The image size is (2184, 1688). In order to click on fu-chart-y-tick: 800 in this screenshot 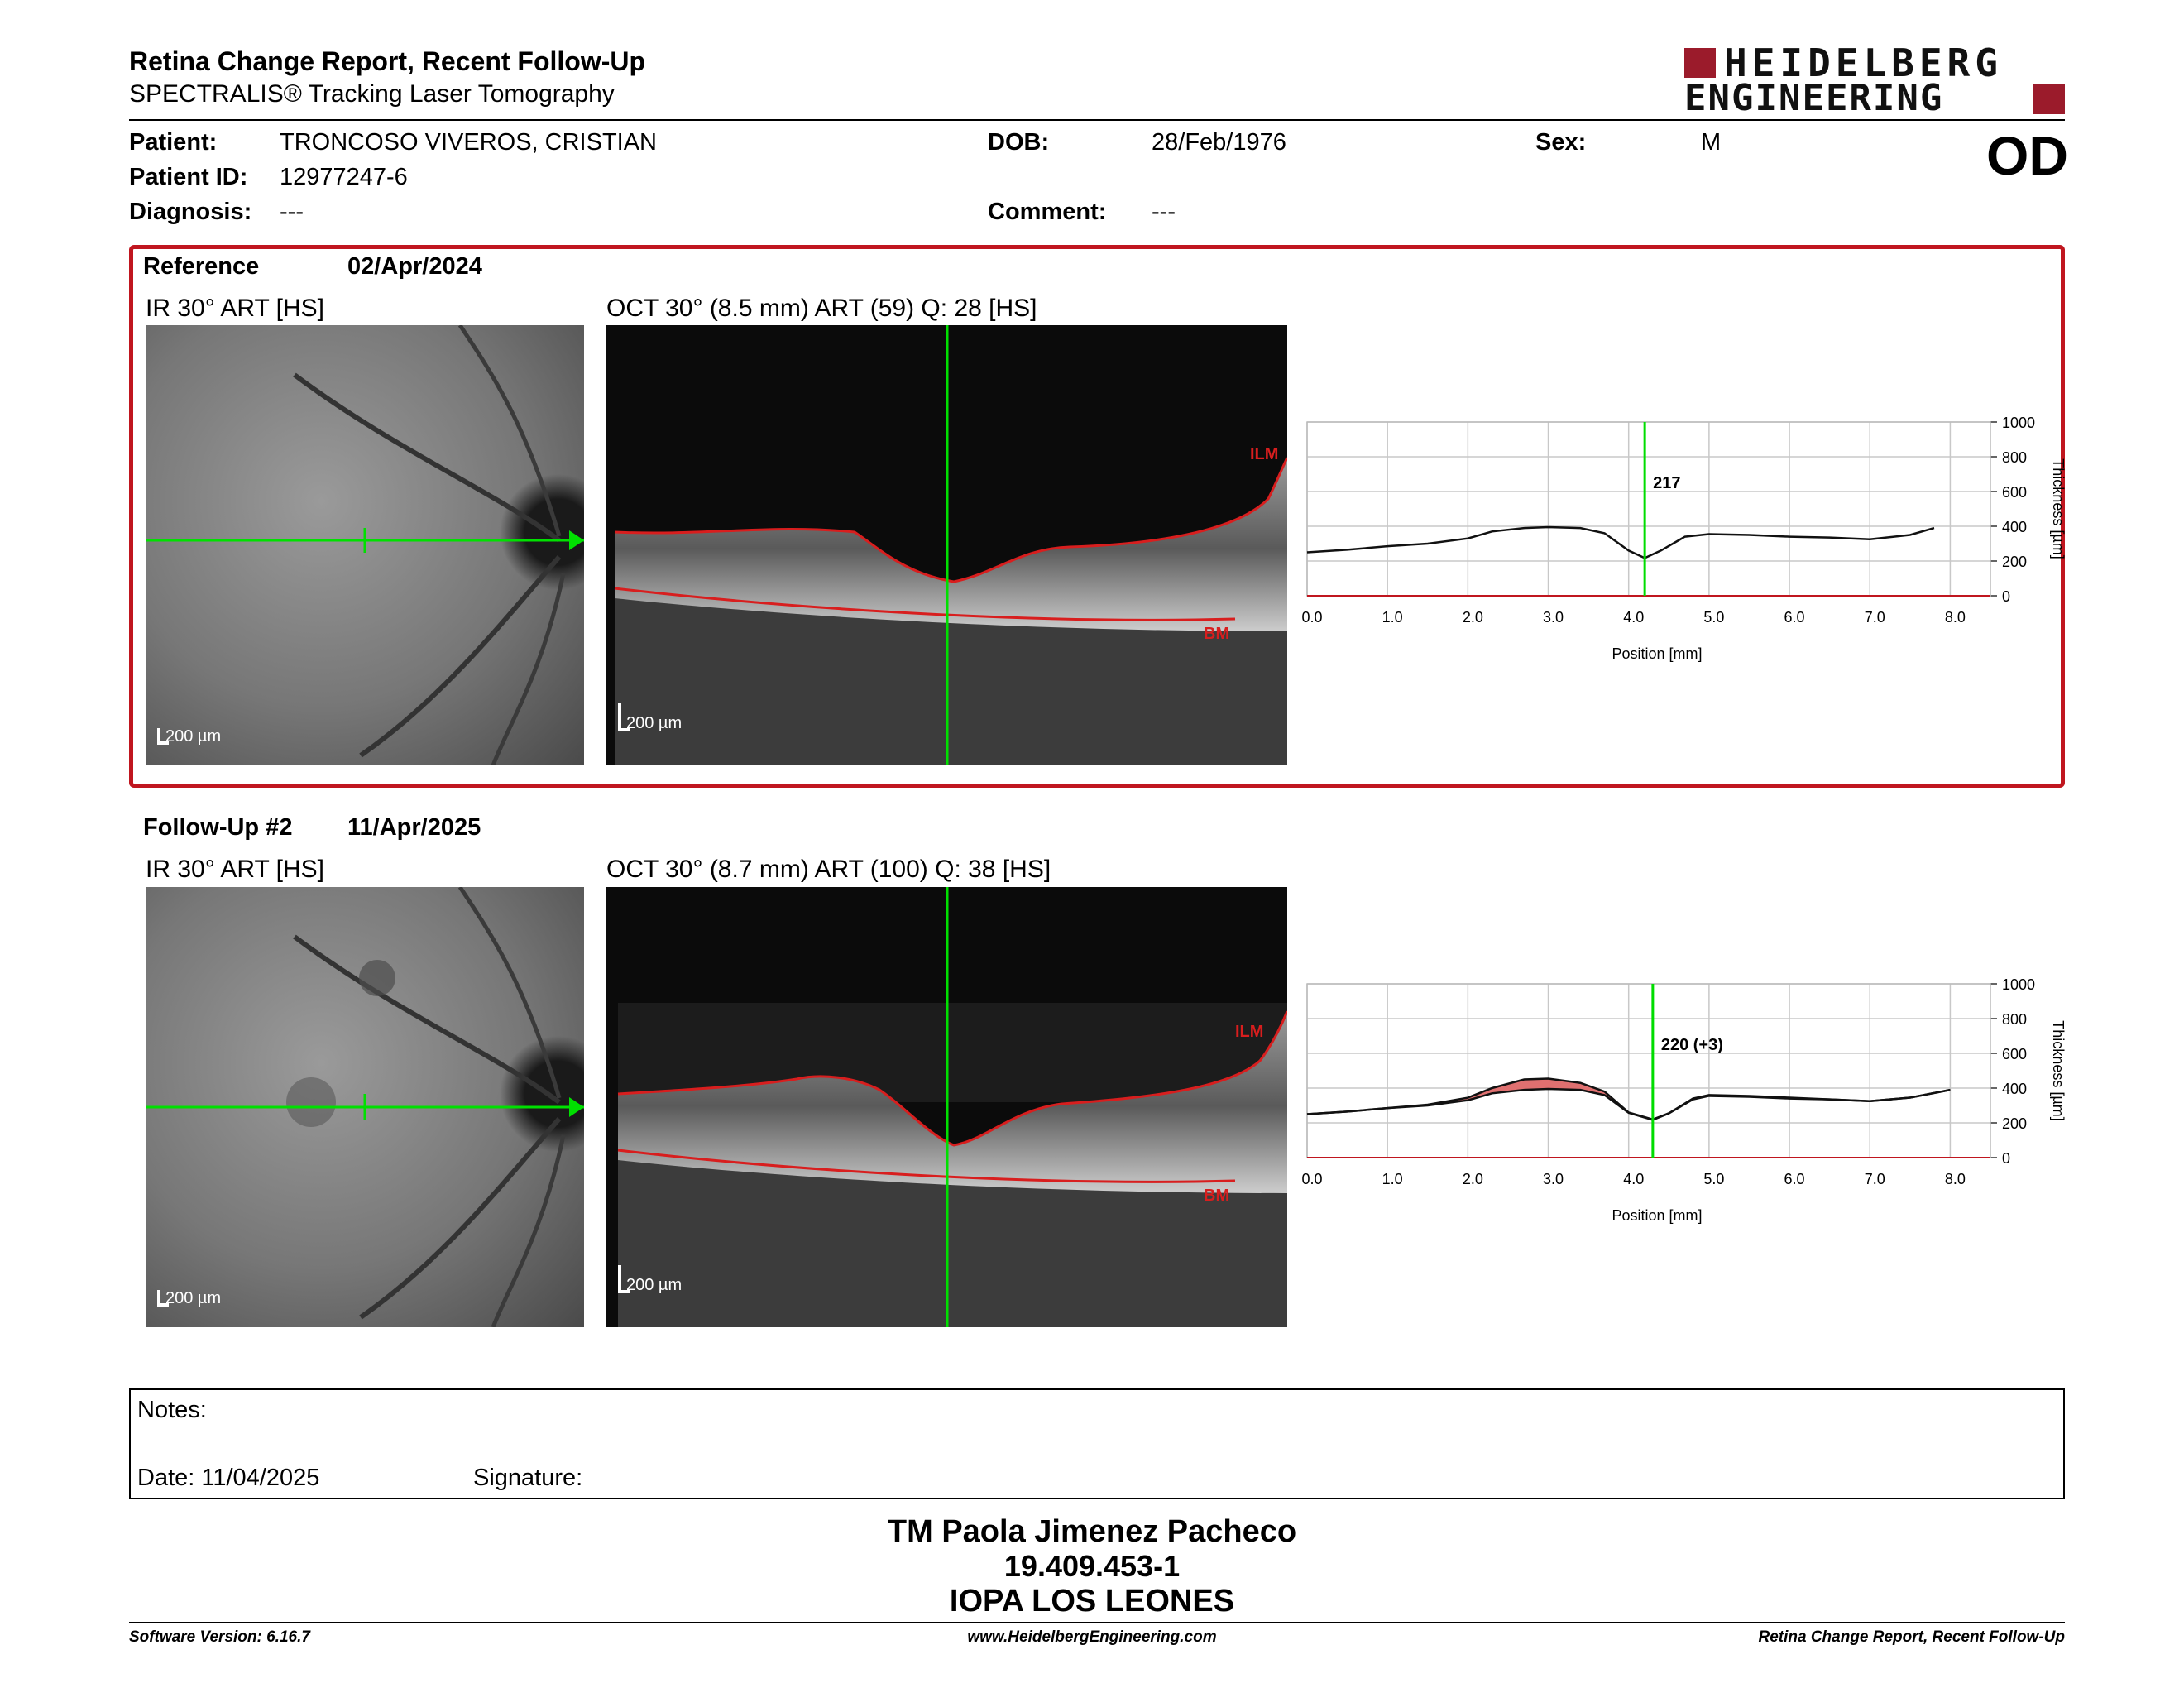, I will do `click(2014, 1019)`.